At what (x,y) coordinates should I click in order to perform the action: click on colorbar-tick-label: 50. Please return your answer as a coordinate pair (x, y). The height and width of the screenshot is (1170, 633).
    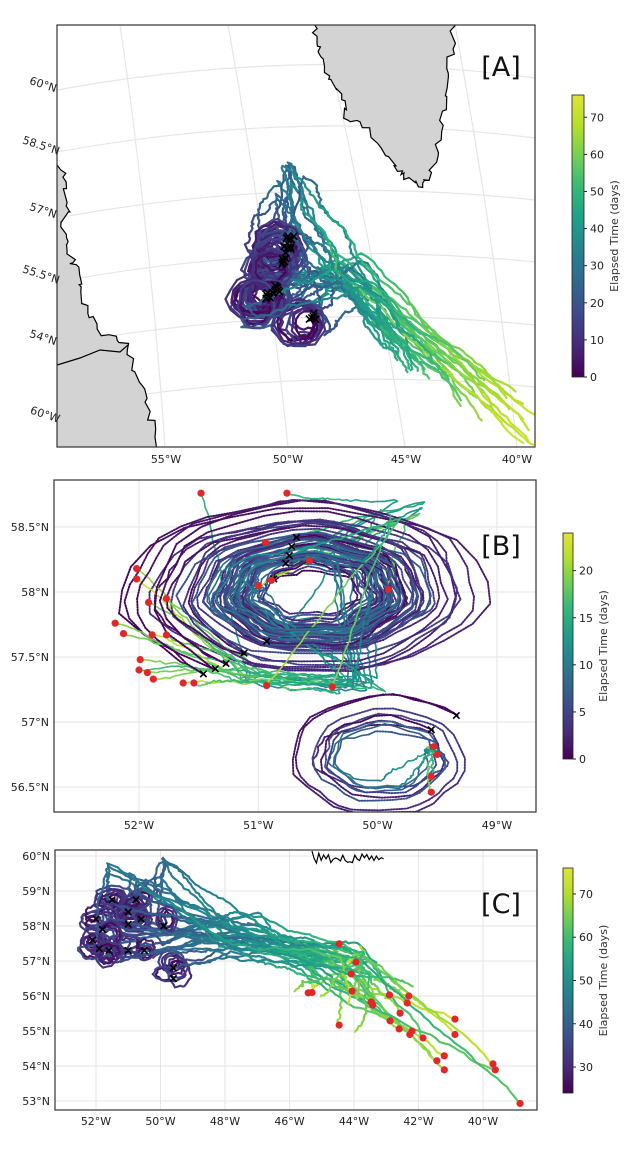
    Looking at the image, I should click on (597, 191).